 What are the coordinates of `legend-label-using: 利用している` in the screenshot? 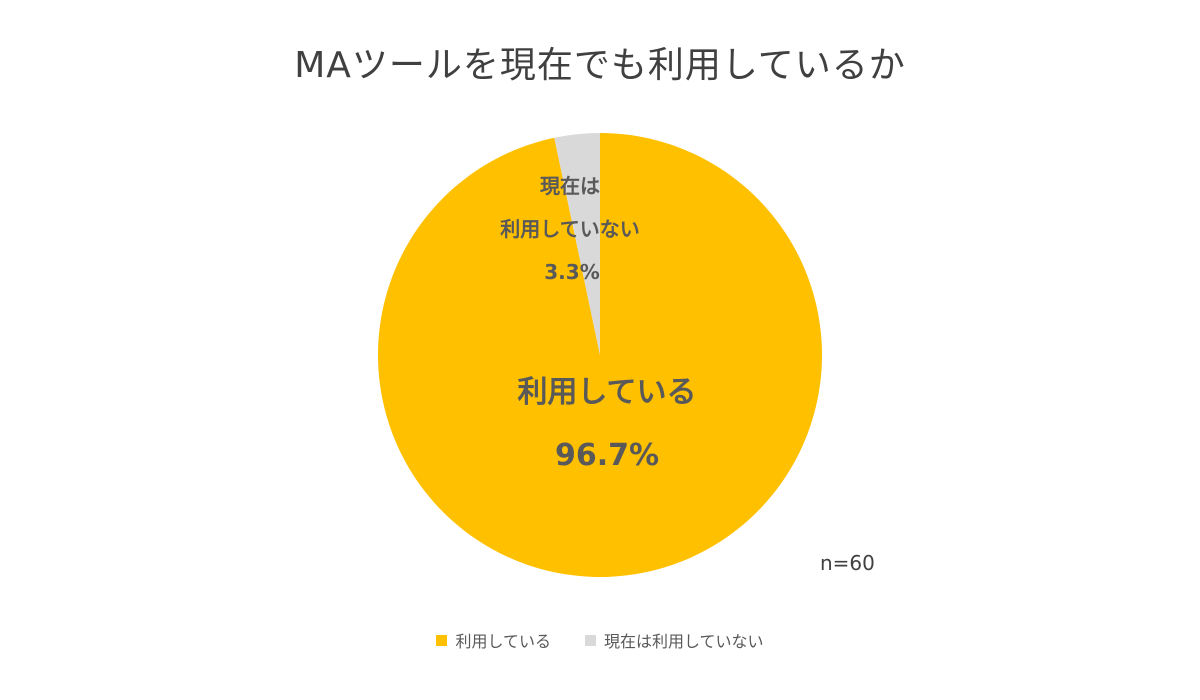 It's located at (503, 641).